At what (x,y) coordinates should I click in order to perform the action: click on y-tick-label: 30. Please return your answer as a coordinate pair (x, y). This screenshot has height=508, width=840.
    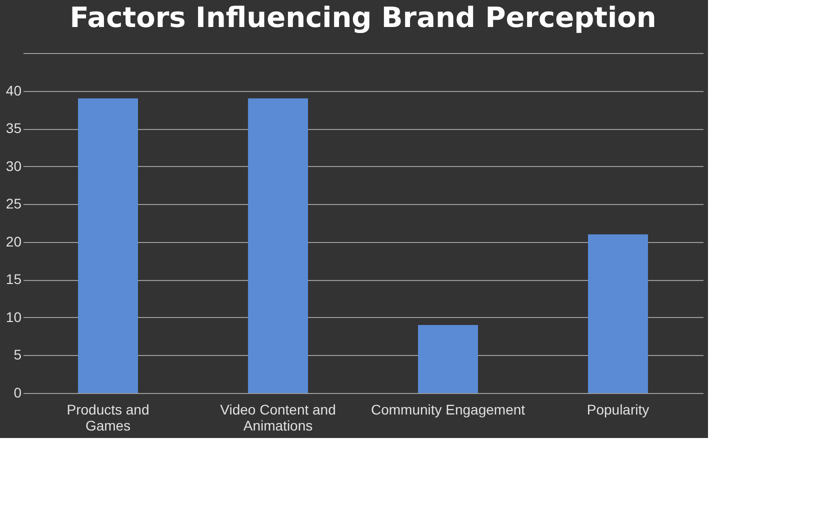
    Looking at the image, I should click on (14, 166).